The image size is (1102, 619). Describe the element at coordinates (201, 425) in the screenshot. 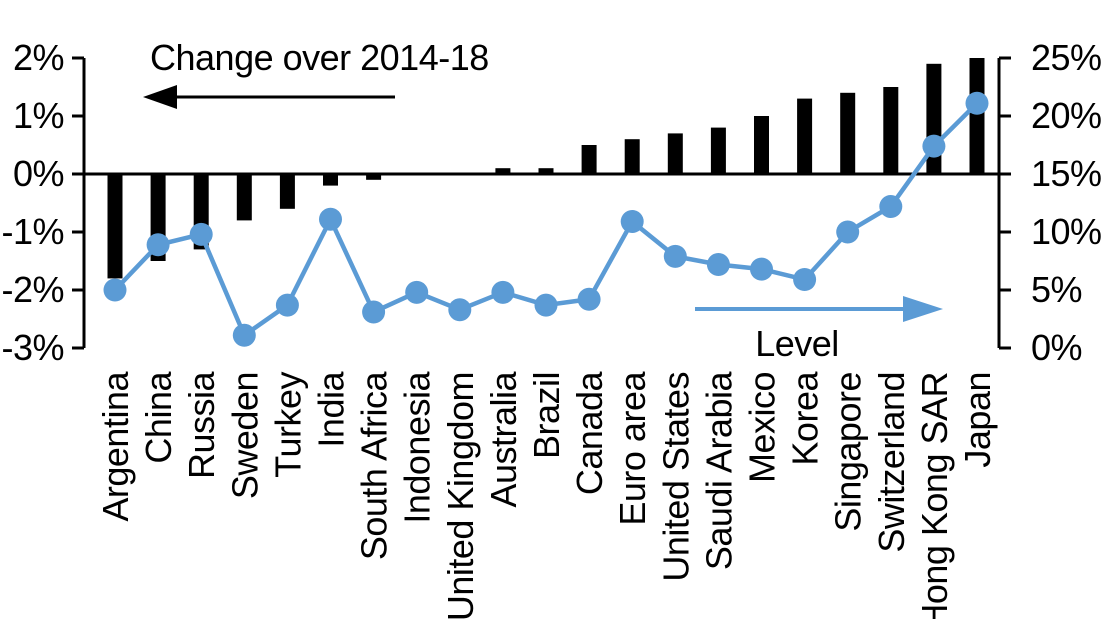

I see `category-label: Russia` at that location.